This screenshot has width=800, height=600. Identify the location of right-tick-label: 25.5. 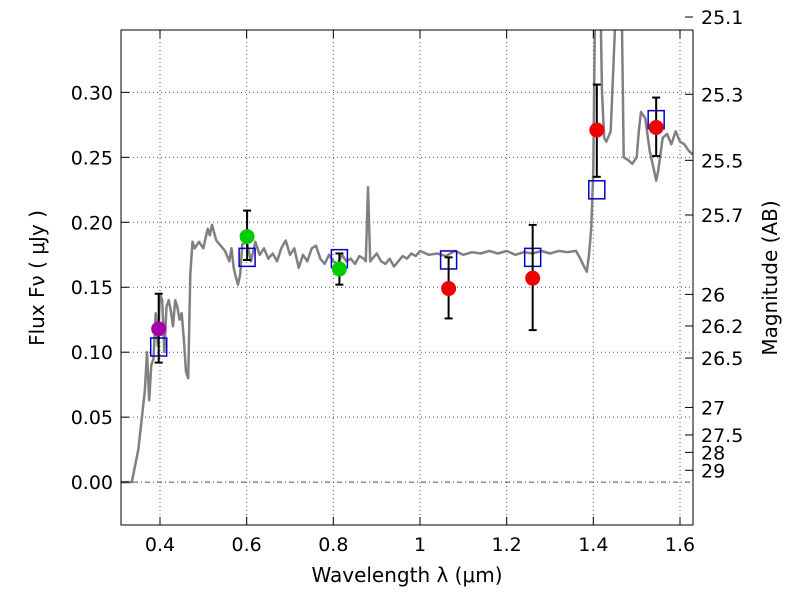
(722, 161).